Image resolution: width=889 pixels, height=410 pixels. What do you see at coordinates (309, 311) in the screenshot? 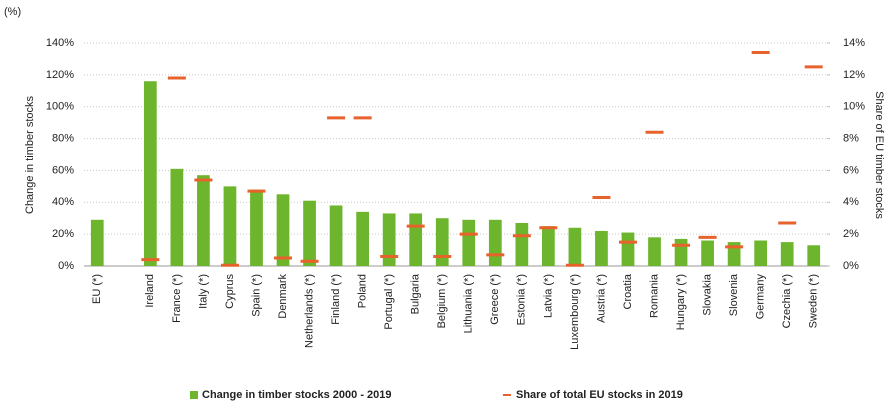
I see `x-tick-label: Netherlands (*)` at bounding box center [309, 311].